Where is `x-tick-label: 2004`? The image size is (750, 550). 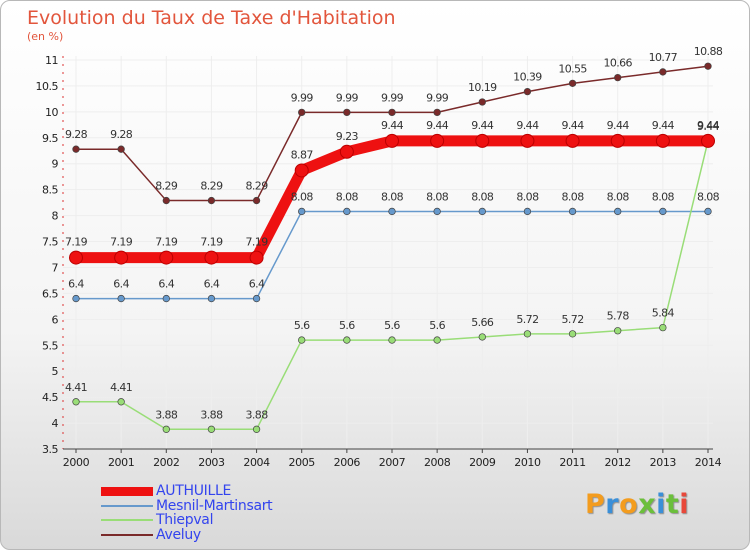 x-tick-label: 2004 is located at coordinates (256, 462).